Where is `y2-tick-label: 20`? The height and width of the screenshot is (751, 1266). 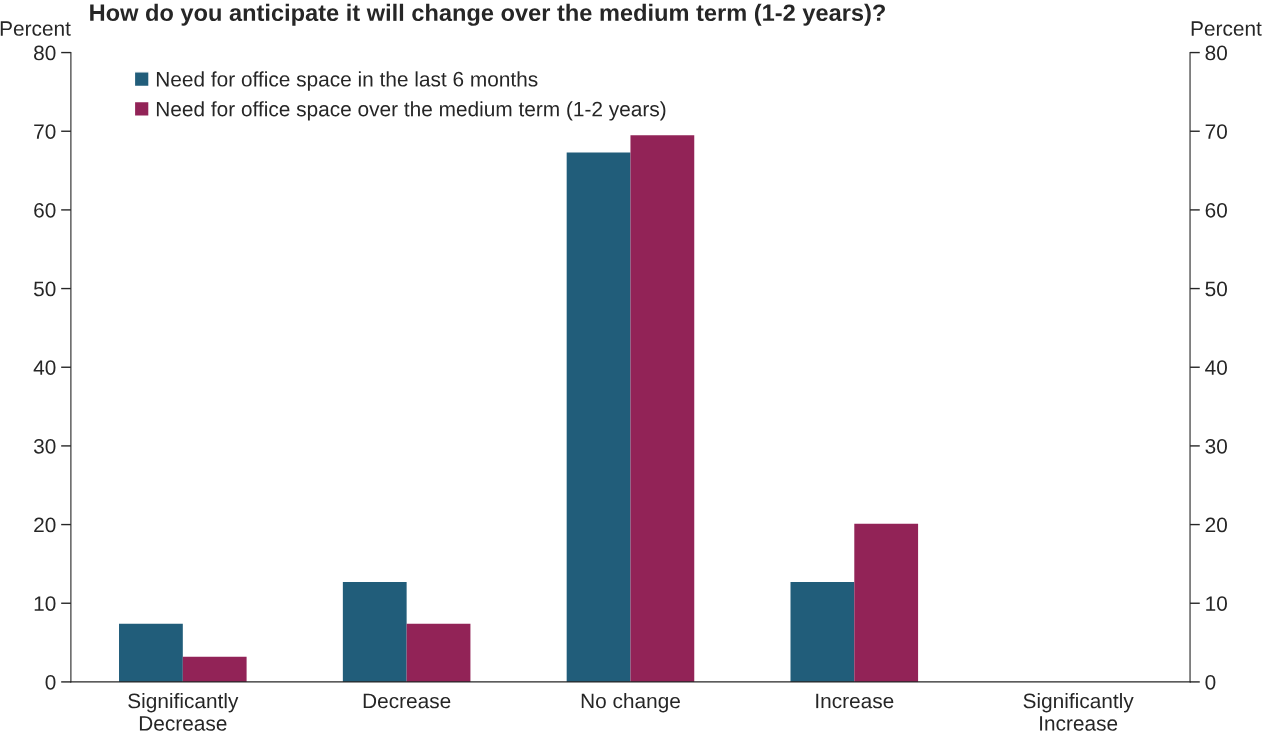
y2-tick-label: 20 is located at coordinates (1216, 525).